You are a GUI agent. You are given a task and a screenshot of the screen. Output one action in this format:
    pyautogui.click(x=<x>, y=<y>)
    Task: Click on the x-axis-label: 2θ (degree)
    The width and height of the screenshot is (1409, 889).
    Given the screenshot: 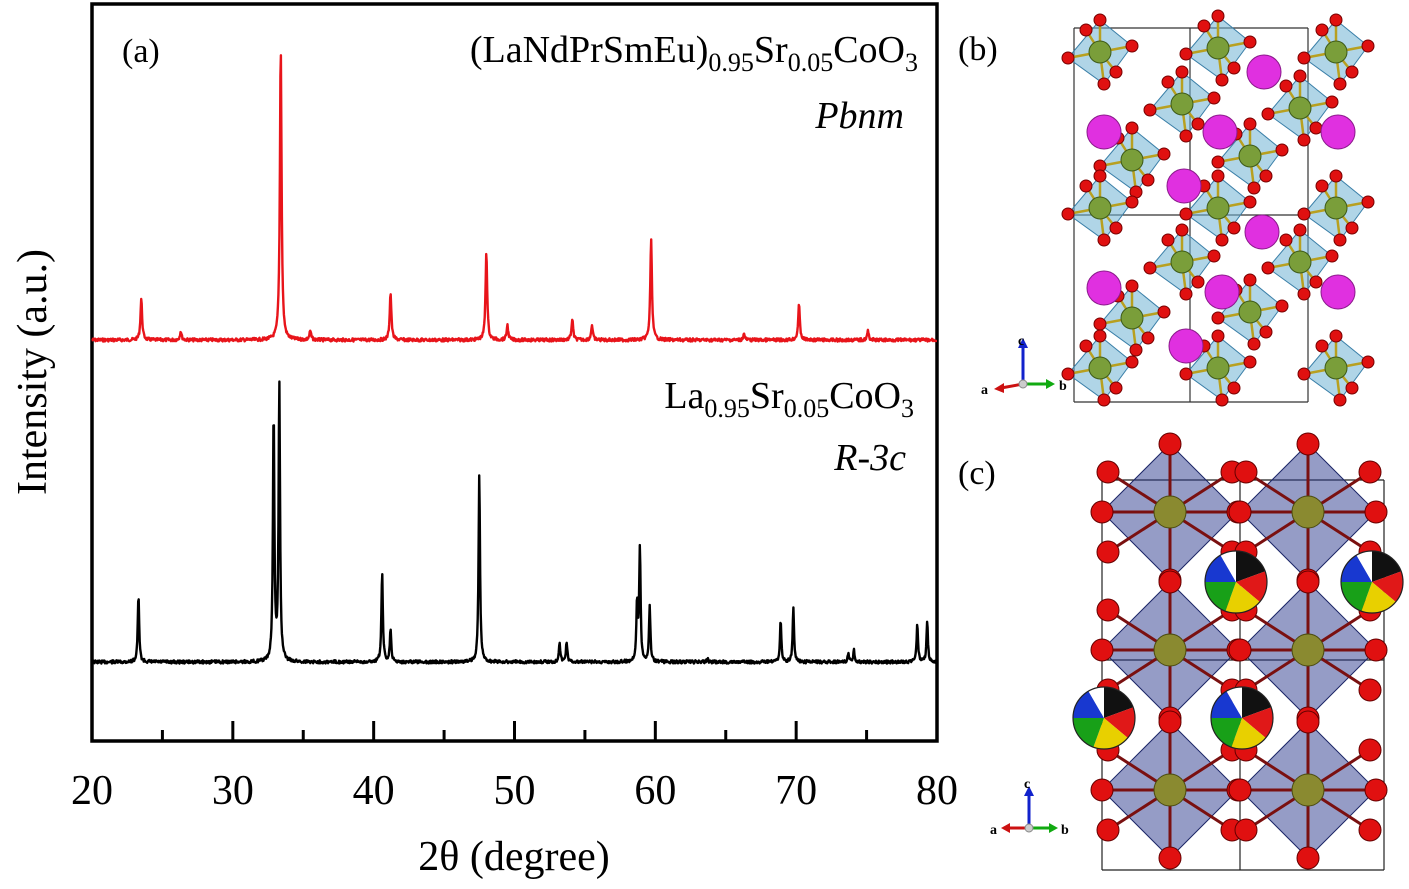 What is the action you would take?
    pyautogui.click(x=514, y=857)
    